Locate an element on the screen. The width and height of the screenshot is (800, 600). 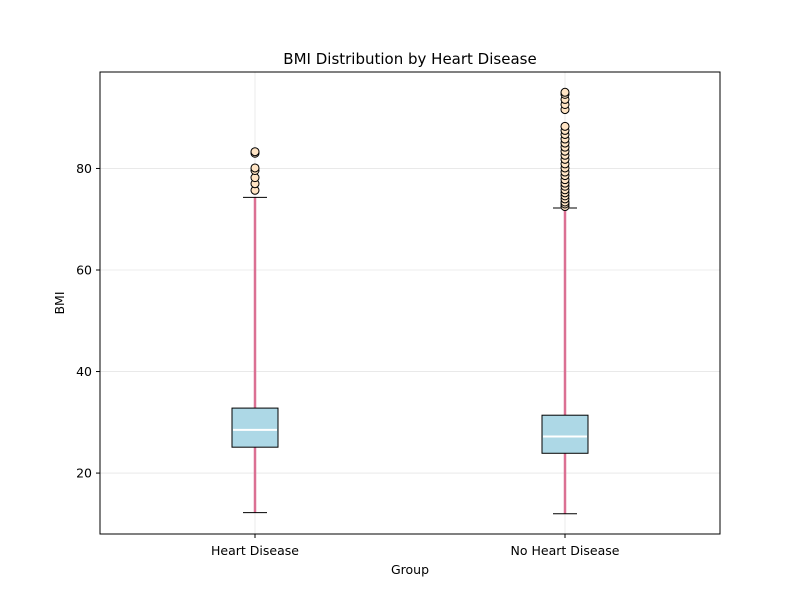
chart-title: BMI Distribution by Heart Disease is located at coordinates (409, 59).